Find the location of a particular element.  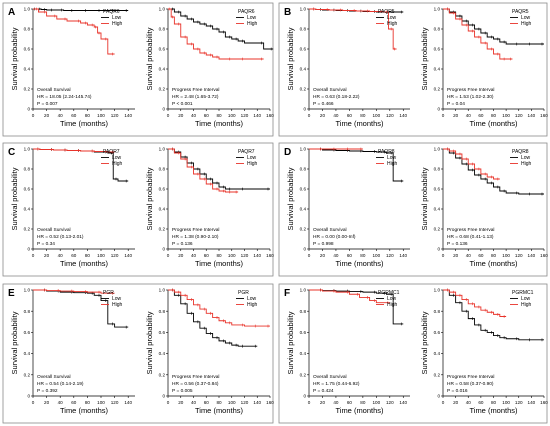

stats-annotation: HR = 0.68 (0.41-1.13) is located at coordinates (470, 237).